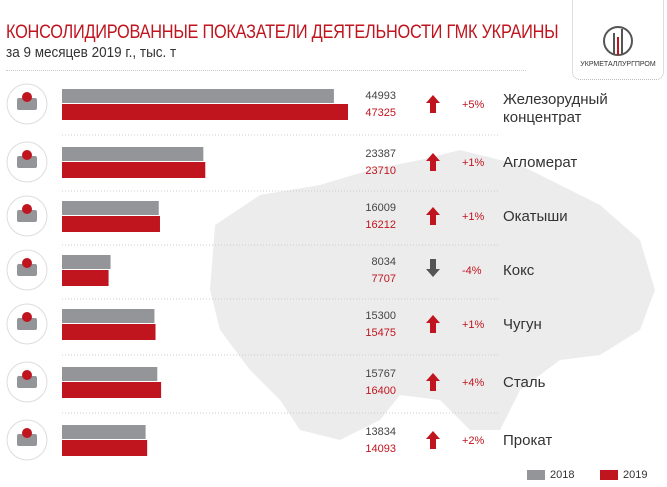 The height and width of the screenshot is (487, 667). I want to click on legend-2018: 2018, so click(550, 475).